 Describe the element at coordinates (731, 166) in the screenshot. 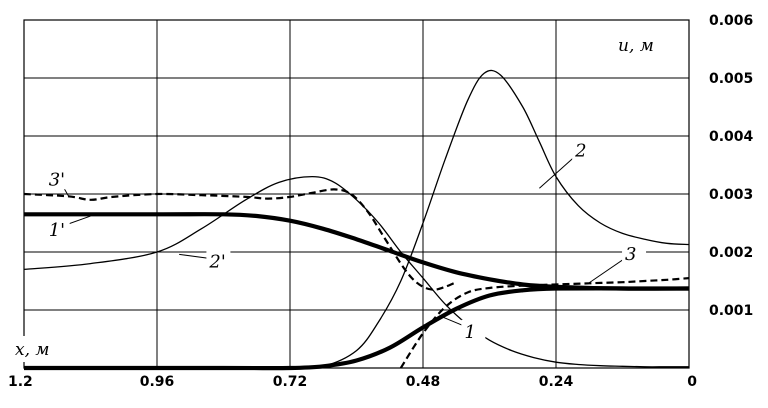

I see `y-tick-labels: 0.001 0.002 0.003 0.004 0.005 0.006` at that location.